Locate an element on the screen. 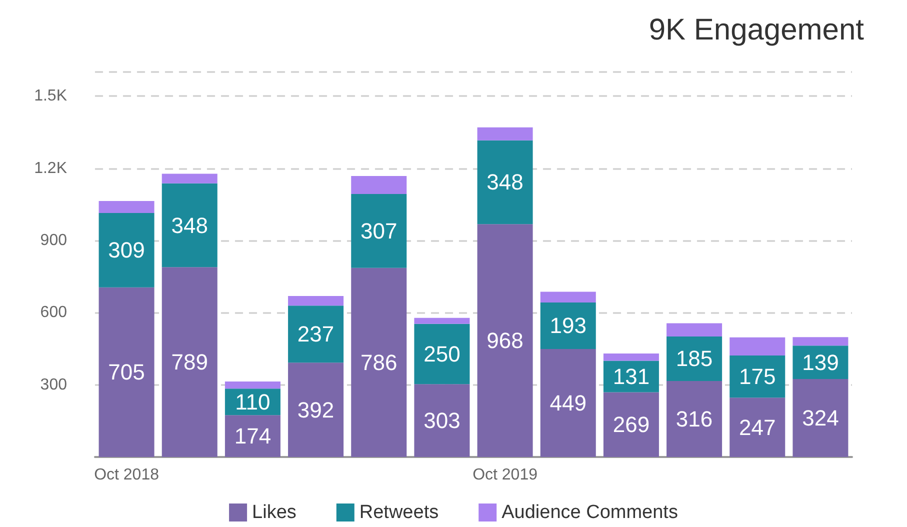  data-label: 237 is located at coordinates (315, 334).